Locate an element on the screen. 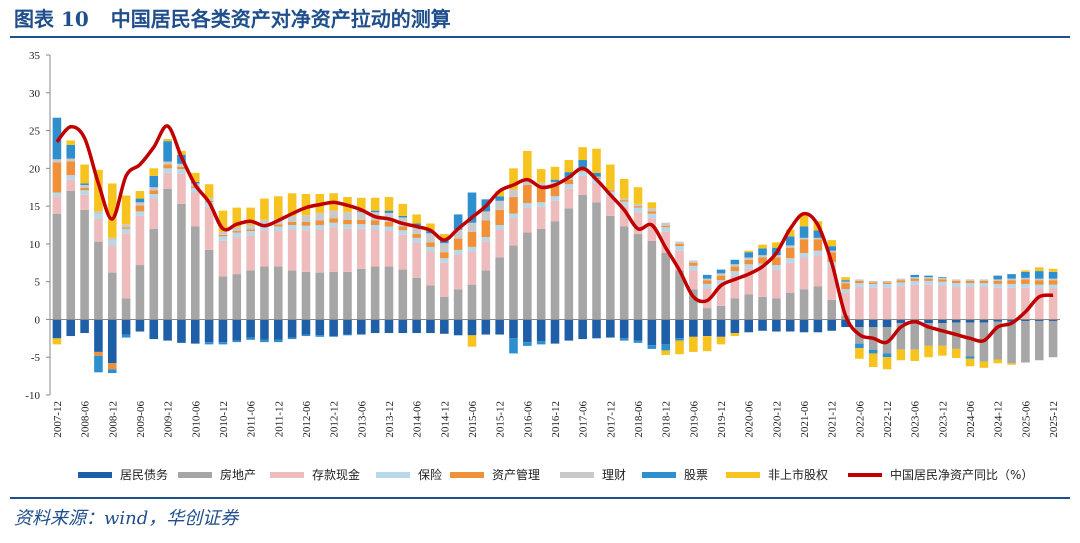 The image size is (1080, 543). x-tick-label: 2020-06 is located at coordinates (750, 419).